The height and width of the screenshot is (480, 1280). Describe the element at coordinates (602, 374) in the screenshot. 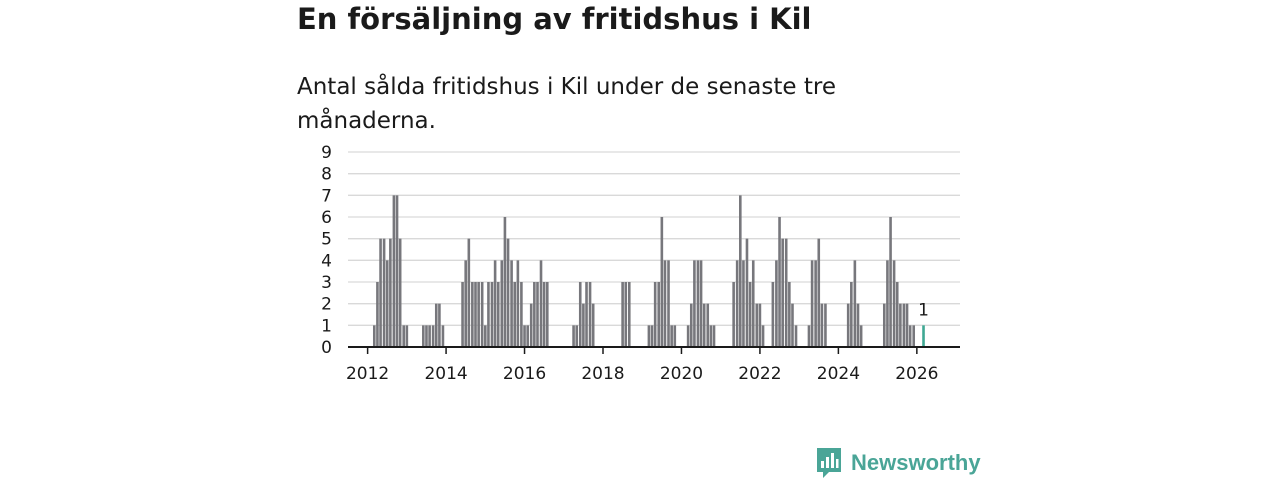

I see `x-tick-label: 2018` at that location.